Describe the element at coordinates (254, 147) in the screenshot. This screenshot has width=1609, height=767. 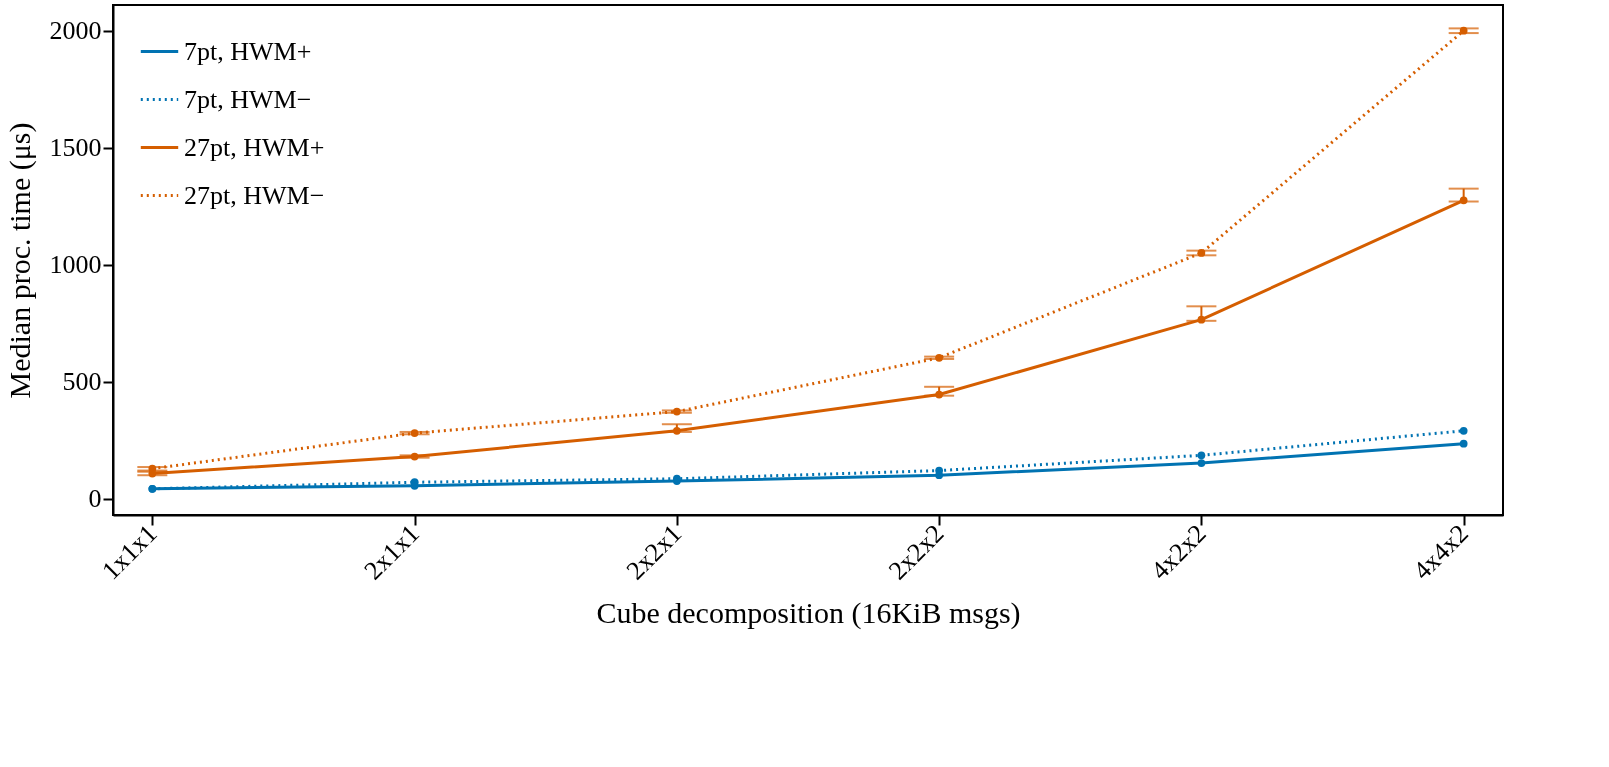
I see `legend-label: 27pt, HWM+` at that location.